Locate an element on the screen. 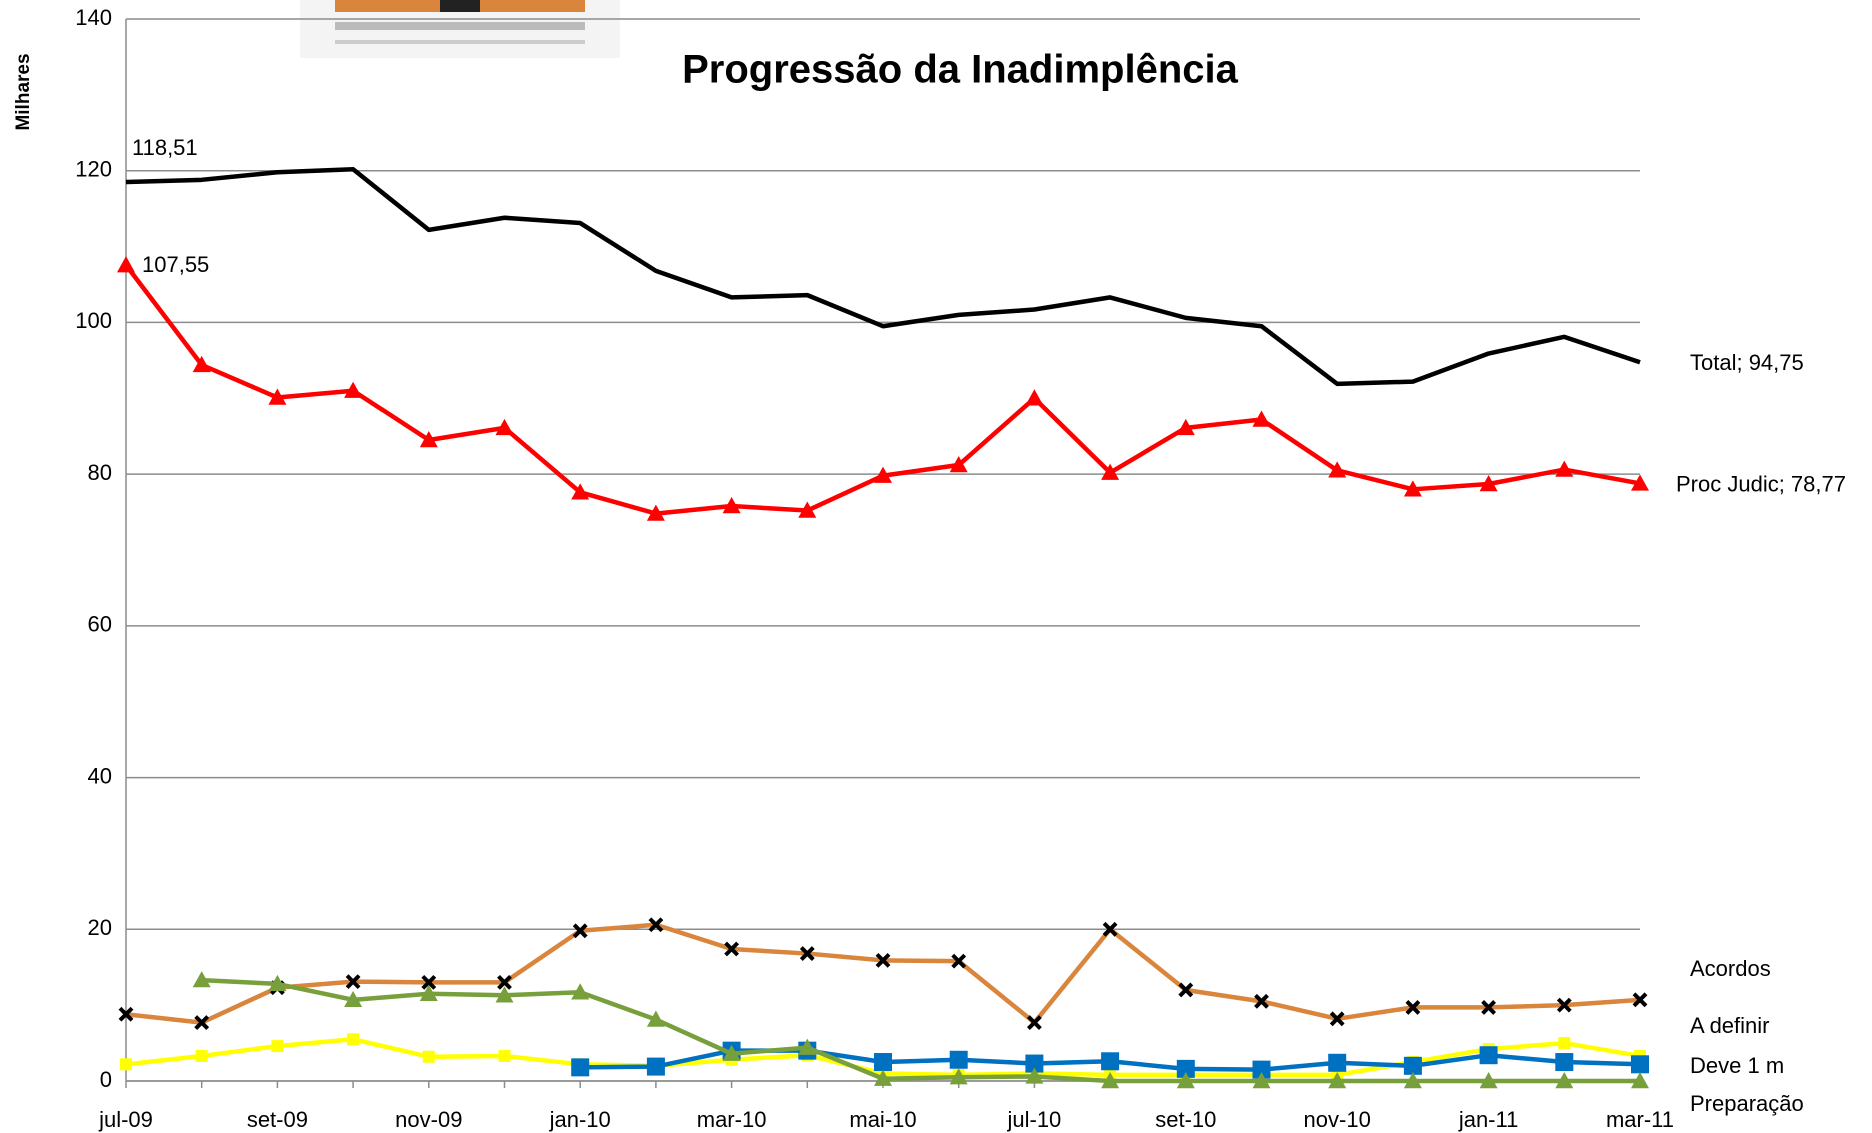 Image resolution: width=1872 pixels, height=1133 pixels. y-axis-label: Milhares is located at coordinates (23, 91).